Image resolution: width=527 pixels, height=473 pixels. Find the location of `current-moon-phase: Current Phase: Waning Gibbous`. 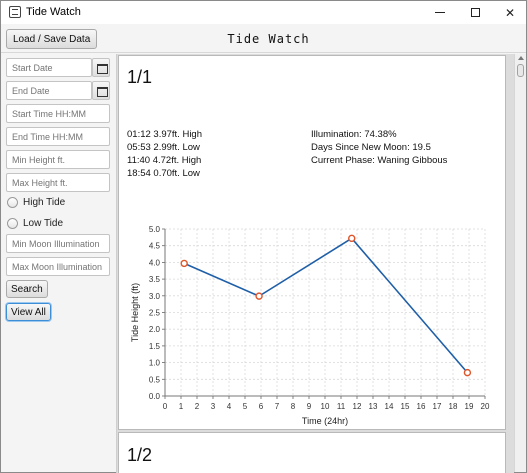

current-moon-phase: Current Phase: Waning Gibbous is located at coordinates (379, 160).